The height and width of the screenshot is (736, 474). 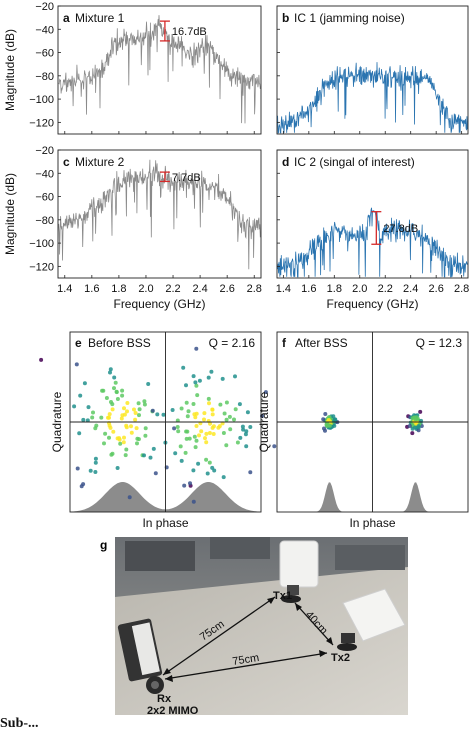 What do you see at coordinates (165, 422) in the screenshot?
I see `plot-frame-e` at bounding box center [165, 422].